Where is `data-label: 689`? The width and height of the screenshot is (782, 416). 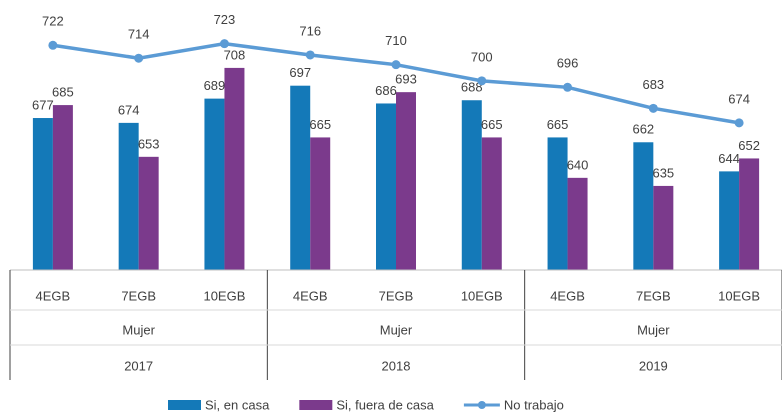
data-label: 689 is located at coordinates (215, 85).